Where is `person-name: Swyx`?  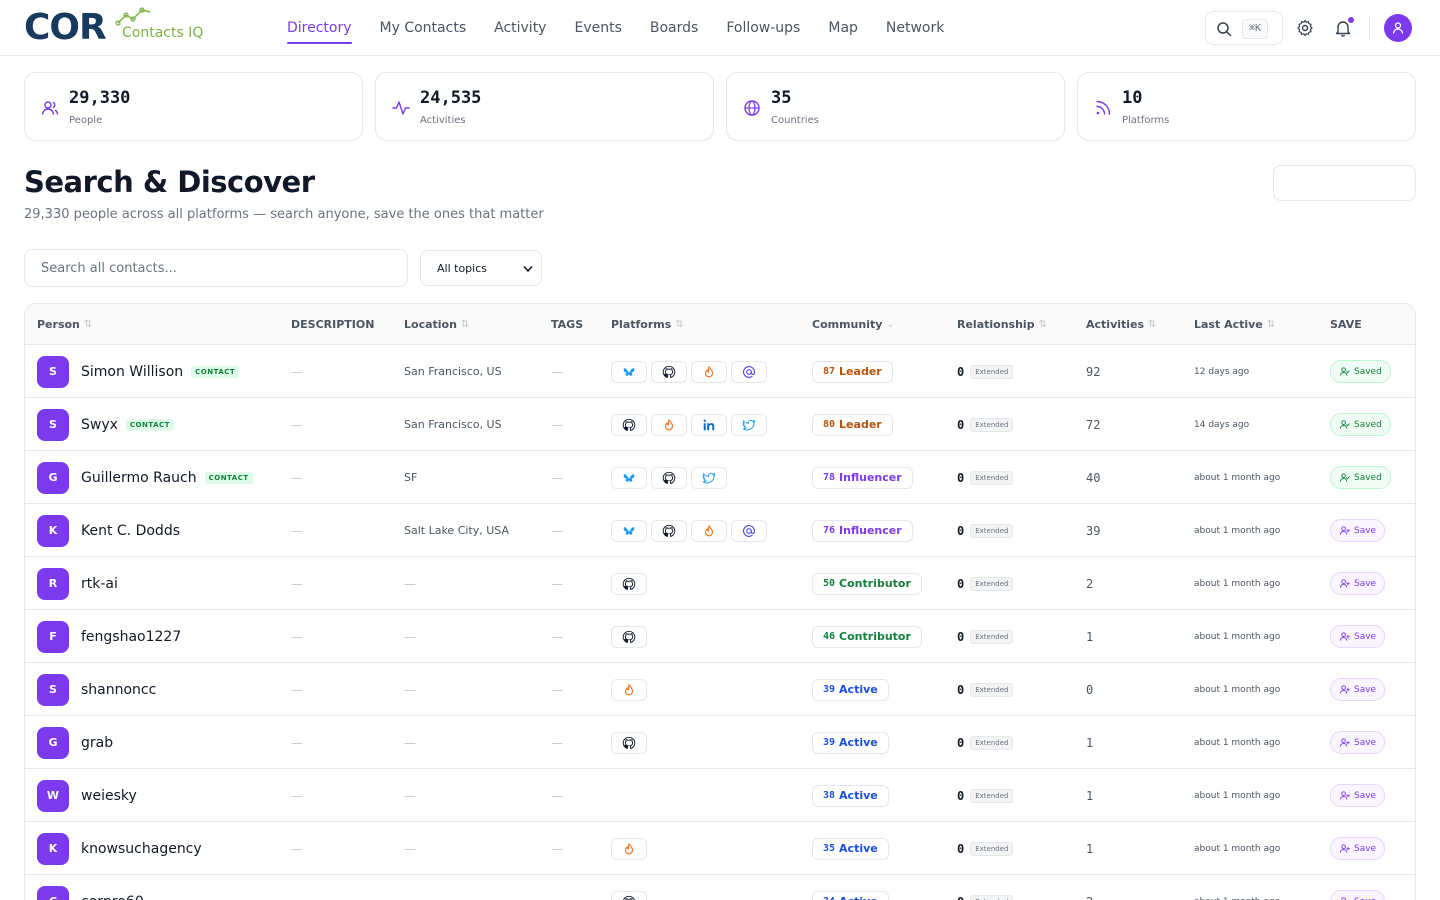 person-name: Swyx is located at coordinates (99, 424).